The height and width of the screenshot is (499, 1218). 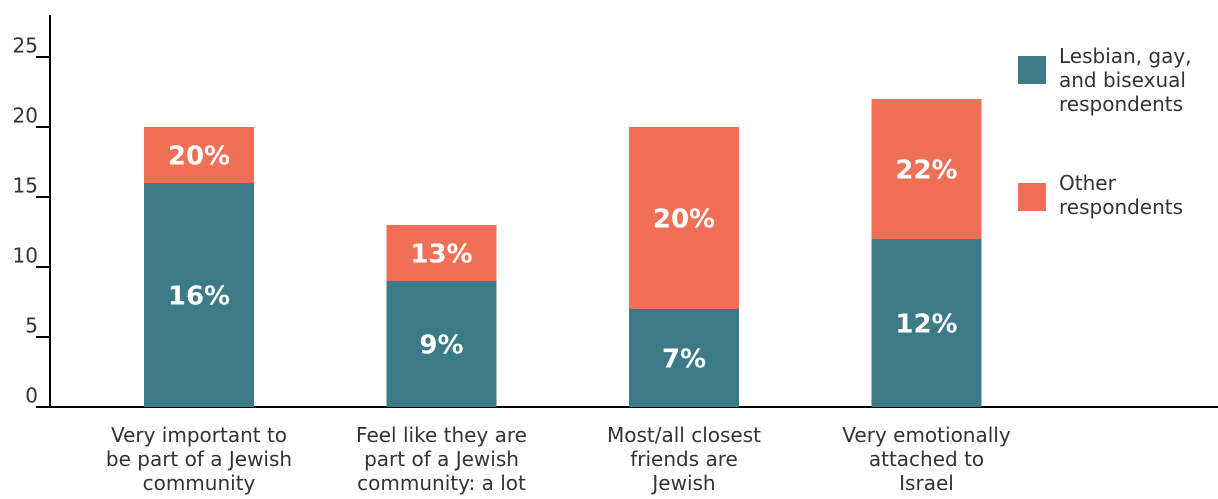 What do you see at coordinates (441, 483) in the screenshot?
I see `x-tick-label-line: community: a lot` at bounding box center [441, 483].